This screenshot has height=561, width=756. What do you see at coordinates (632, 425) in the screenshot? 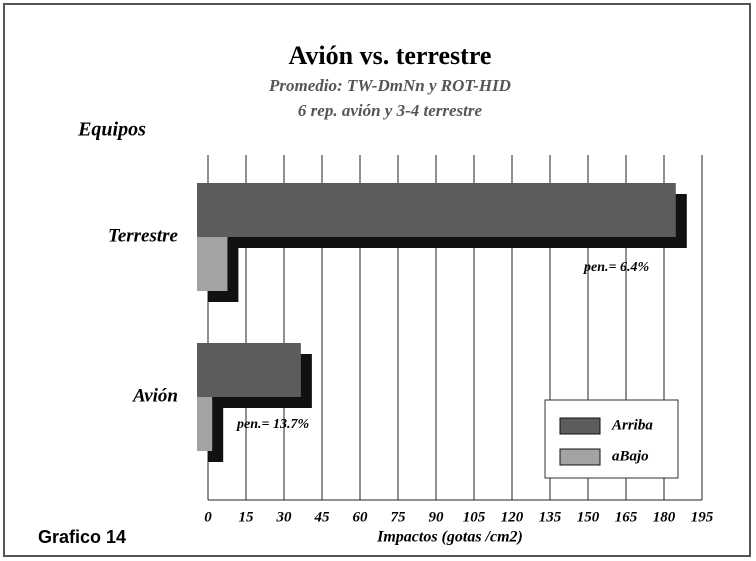
I see `legend-label: Arriba` at bounding box center [632, 425].